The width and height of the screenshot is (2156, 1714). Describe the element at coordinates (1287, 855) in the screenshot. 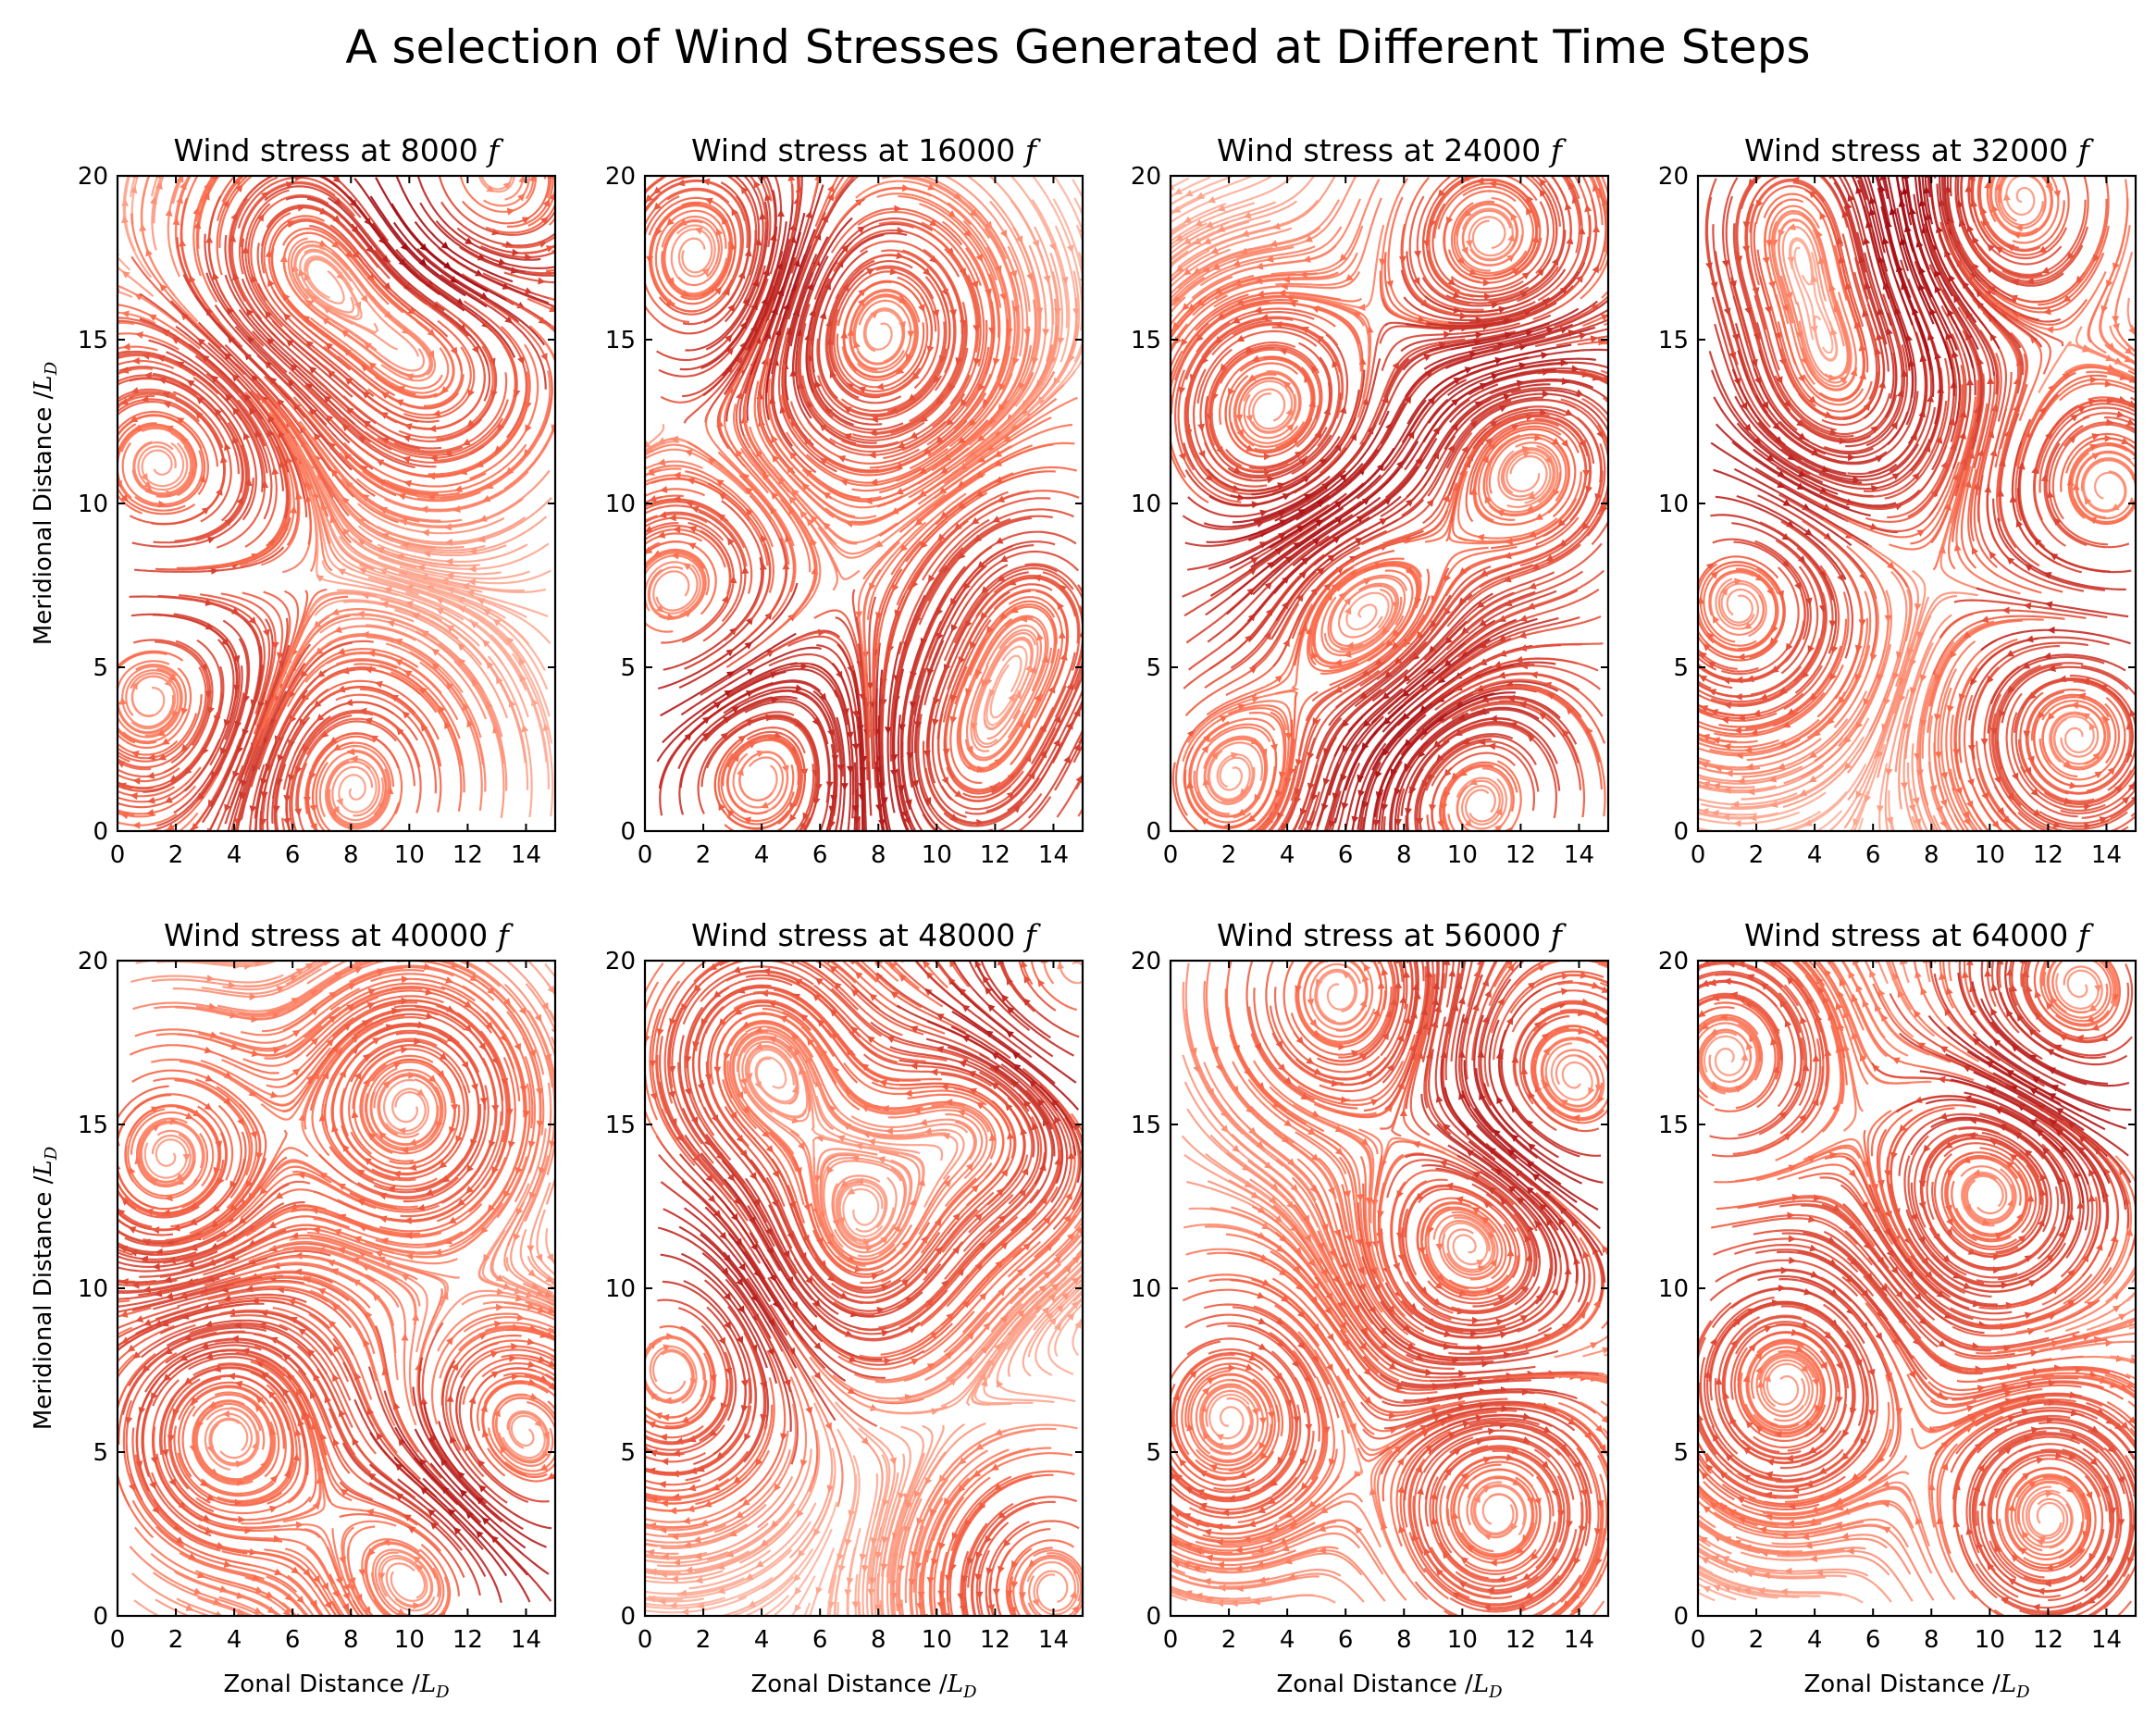

I see `x-tick-label: 4` at that location.